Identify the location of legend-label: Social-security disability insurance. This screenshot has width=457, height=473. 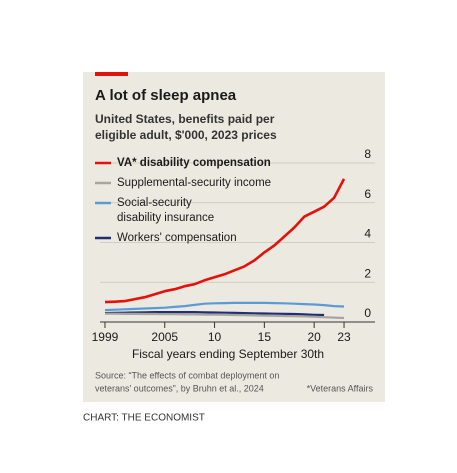
(165, 210).